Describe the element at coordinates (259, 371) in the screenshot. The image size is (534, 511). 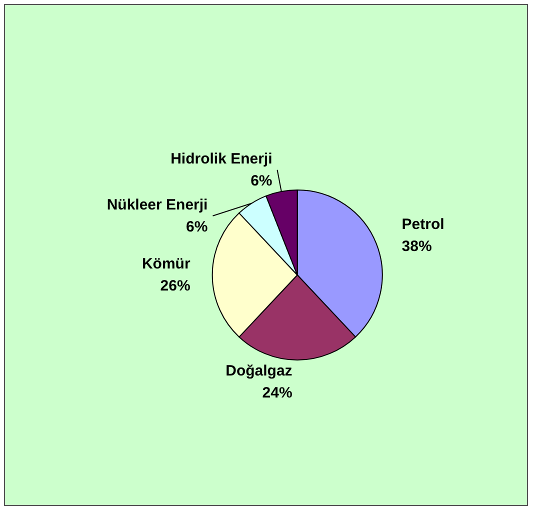
I see `slice-label: Doğalgaz` at that location.